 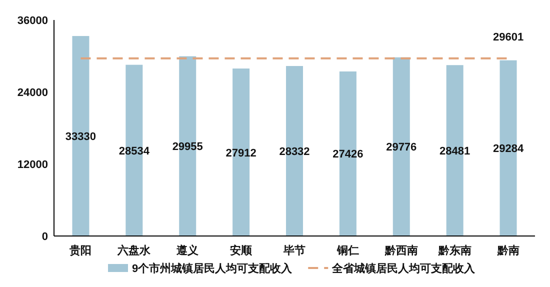 What do you see at coordinates (454, 250) in the screenshot?
I see `x-tick-label: 黔东南` at bounding box center [454, 250].